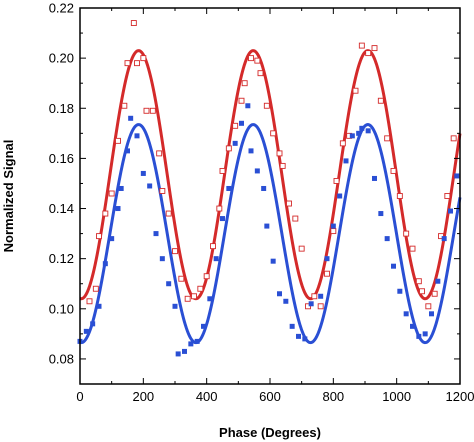 The image size is (474, 442). Describe the element at coordinates (61, 158) in the screenshot. I see `y-tick-label: 0.16` at that location.